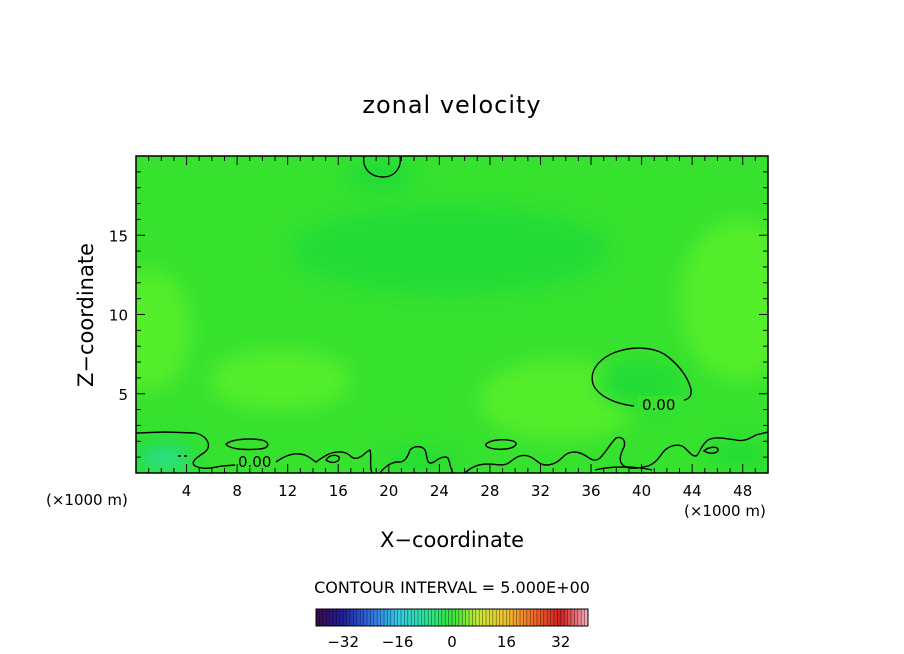  What do you see at coordinates (590, 491) in the screenshot?
I see `x-tick-label: 36` at bounding box center [590, 491].